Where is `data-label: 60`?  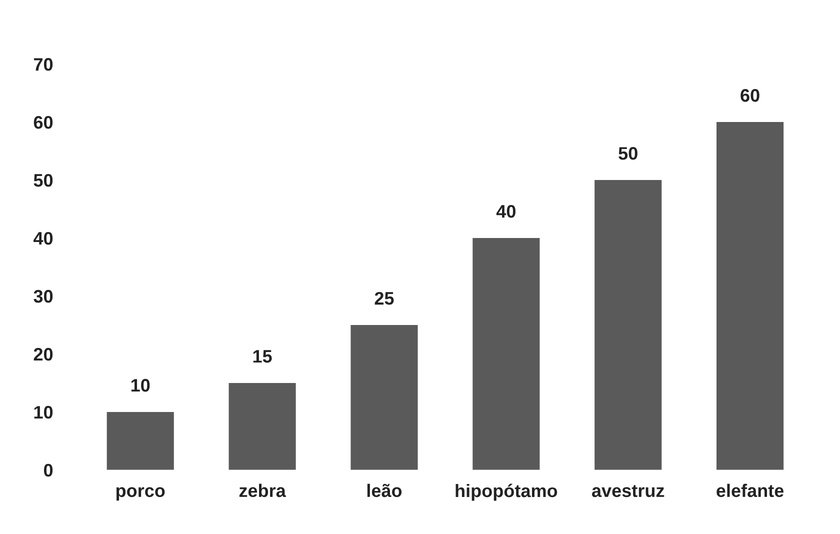
data-label: 60 is located at coordinates (750, 95).